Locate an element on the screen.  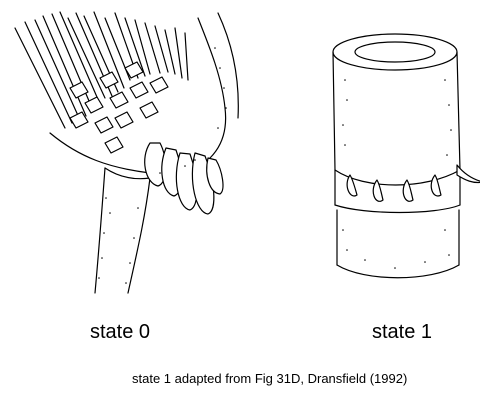
state-1-scales is located at coordinates (413, 183).